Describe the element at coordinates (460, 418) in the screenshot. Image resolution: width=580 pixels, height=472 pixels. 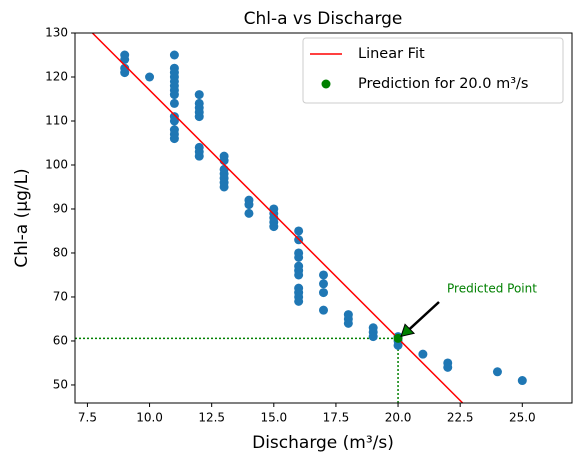
I see `x-tick-label: 22.5` at that location.